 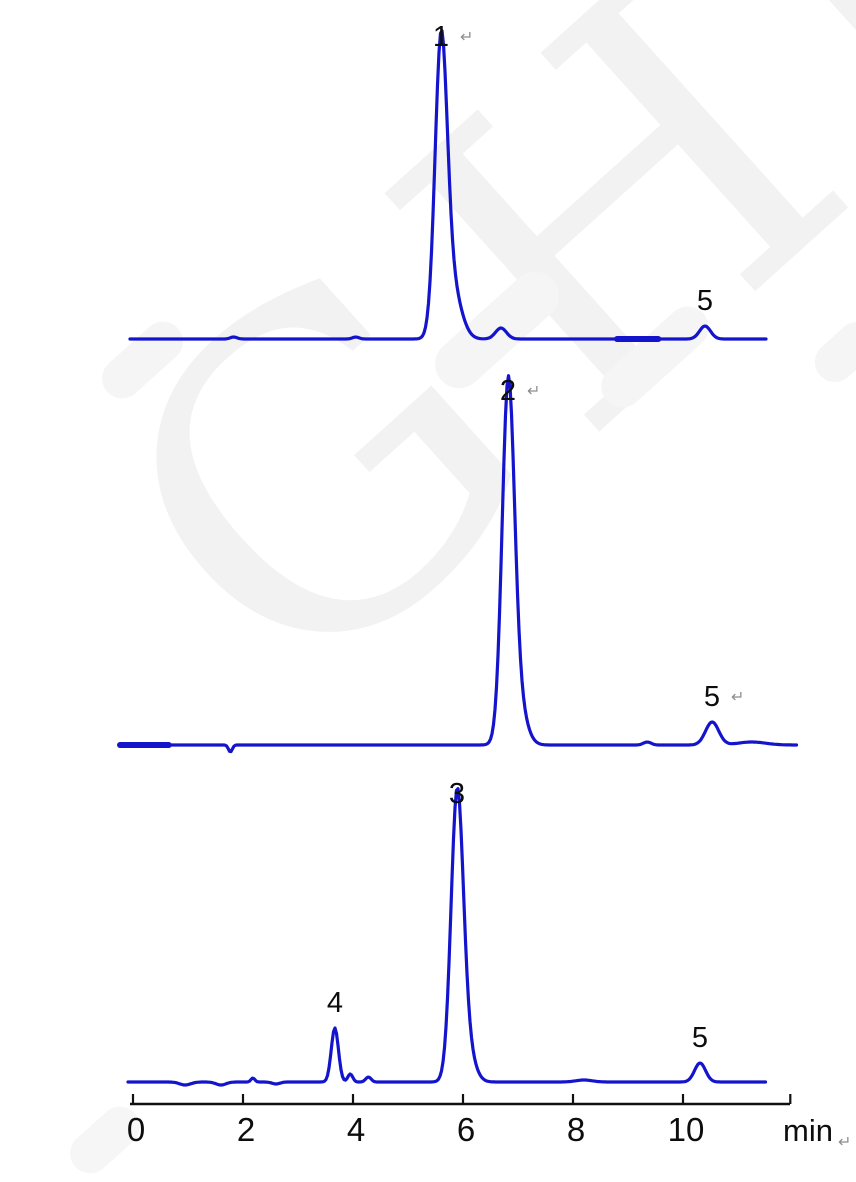 I want to click on peak-label-1: 1, so click(x=441, y=37).